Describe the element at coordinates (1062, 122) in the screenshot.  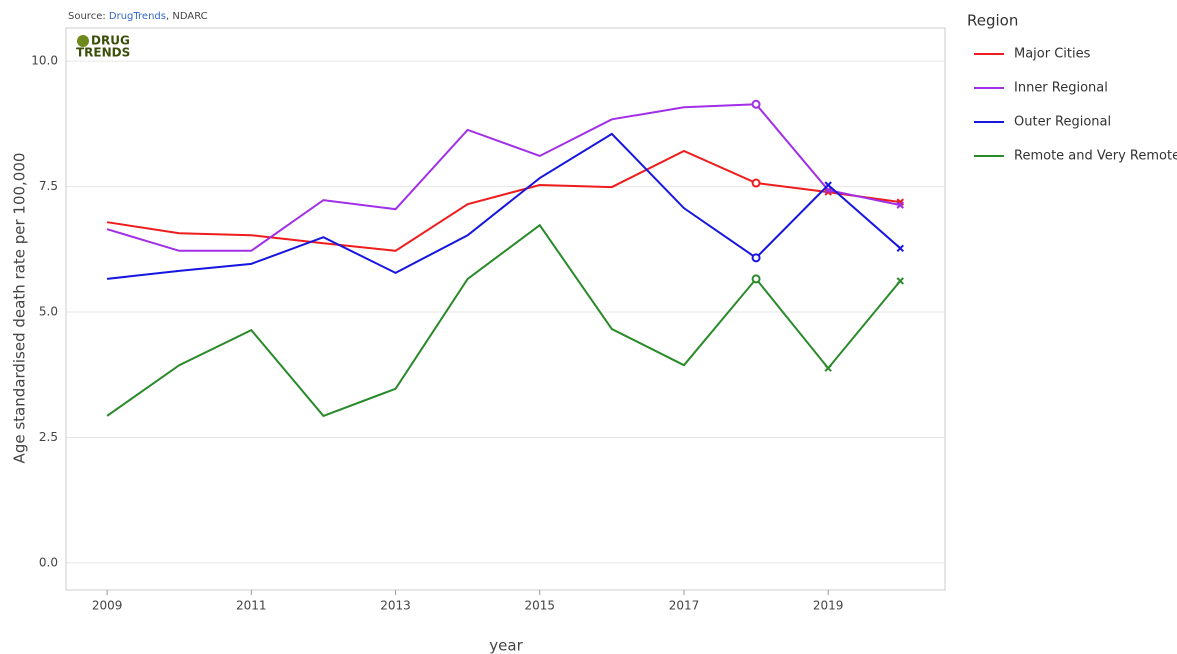
I see `legend-label: Outer Regional` at that location.